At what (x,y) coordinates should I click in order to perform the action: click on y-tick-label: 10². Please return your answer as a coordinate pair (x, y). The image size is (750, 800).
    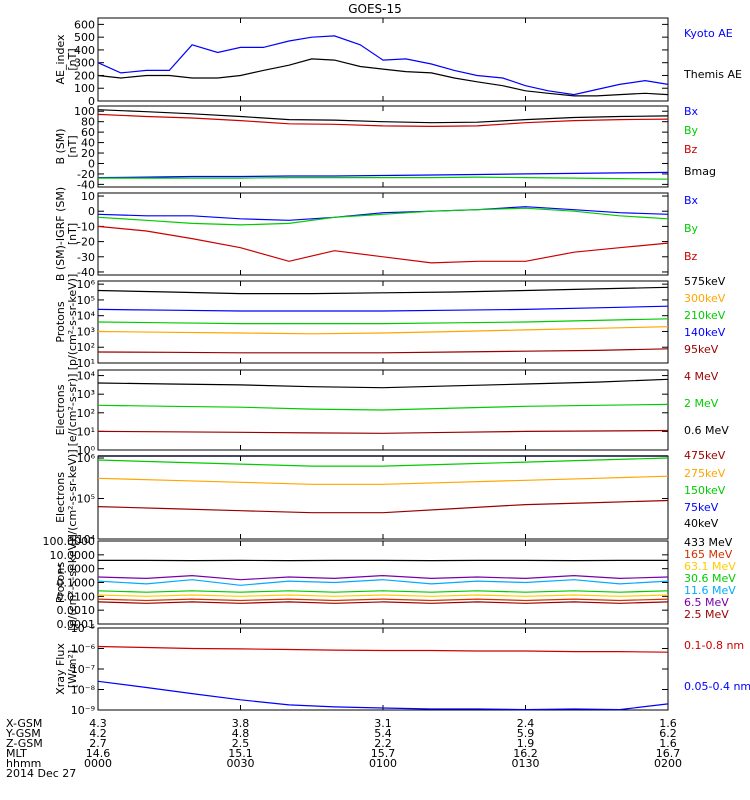
    Looking at the image, I should click on (86, 413).